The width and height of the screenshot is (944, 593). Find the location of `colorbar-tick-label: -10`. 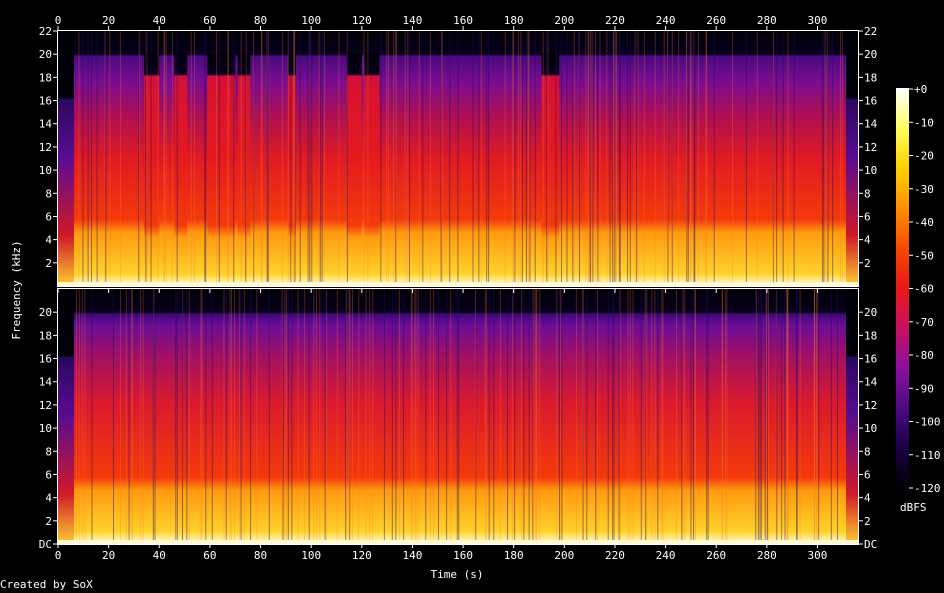

colorbar-tick-label: -10 is located at coordinates (924, 122).